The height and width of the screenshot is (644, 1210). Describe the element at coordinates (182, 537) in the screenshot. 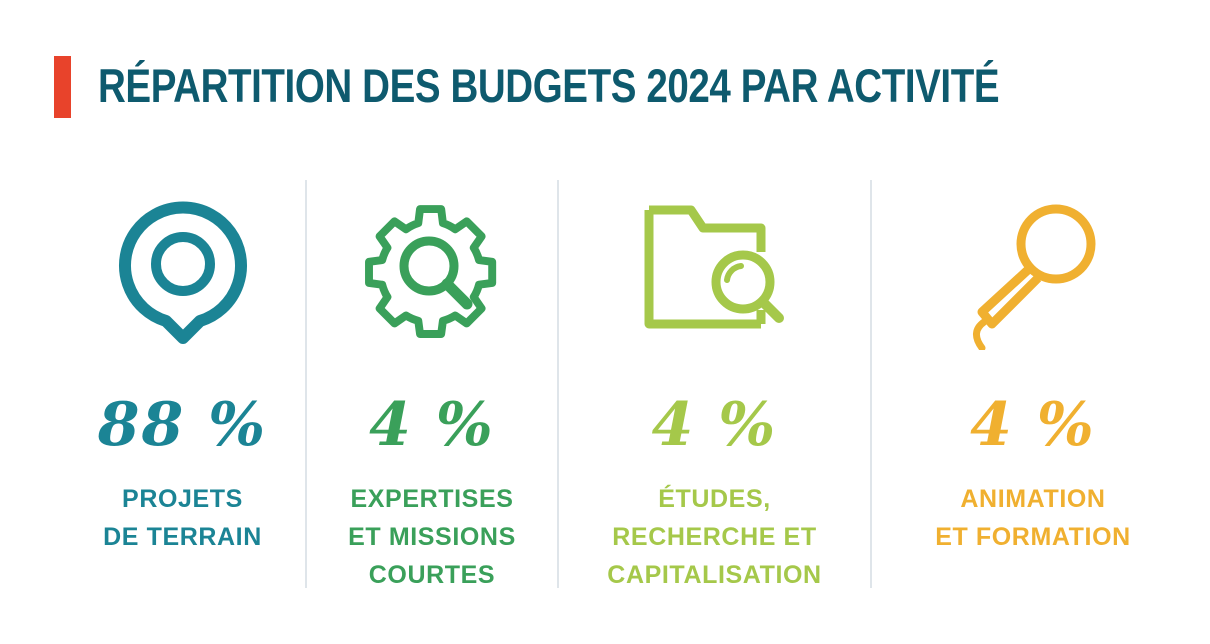

I see `category-label-line: DE TERRAIN` at that location.